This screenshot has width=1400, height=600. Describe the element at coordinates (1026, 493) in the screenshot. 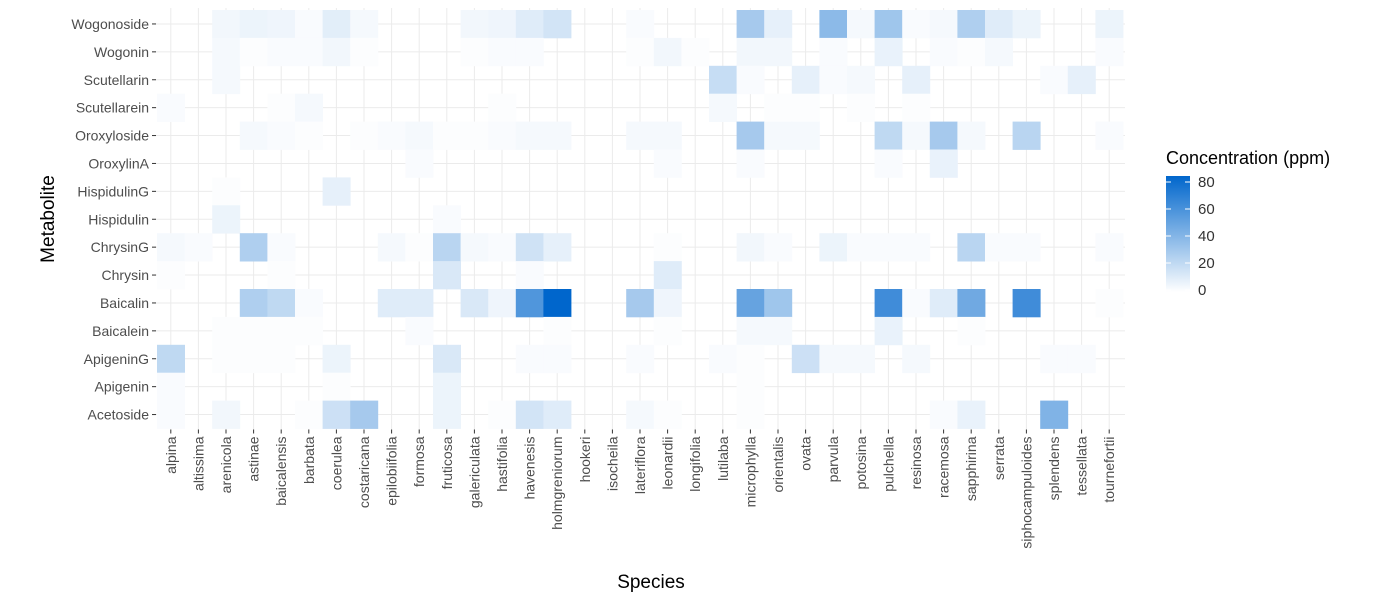

I see `x-tick-label: siphocampuloides` at that location.